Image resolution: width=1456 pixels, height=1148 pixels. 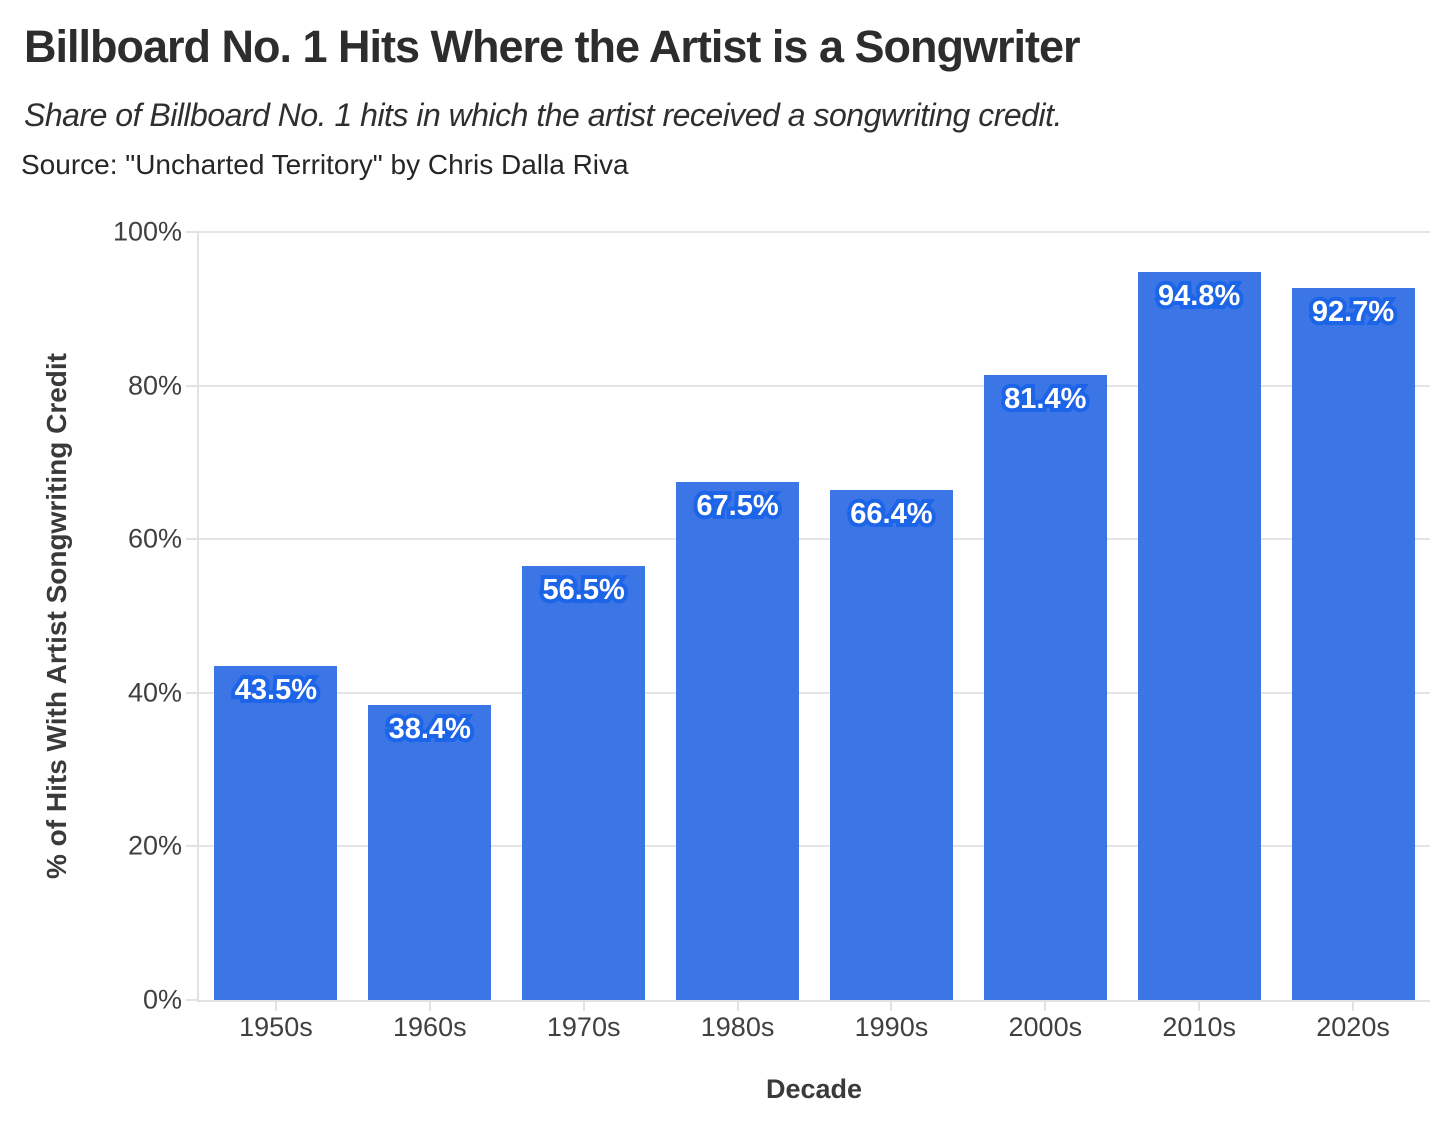 I want to click on bar-value-label-halo: 66.4%, so click(x=891, y=514).